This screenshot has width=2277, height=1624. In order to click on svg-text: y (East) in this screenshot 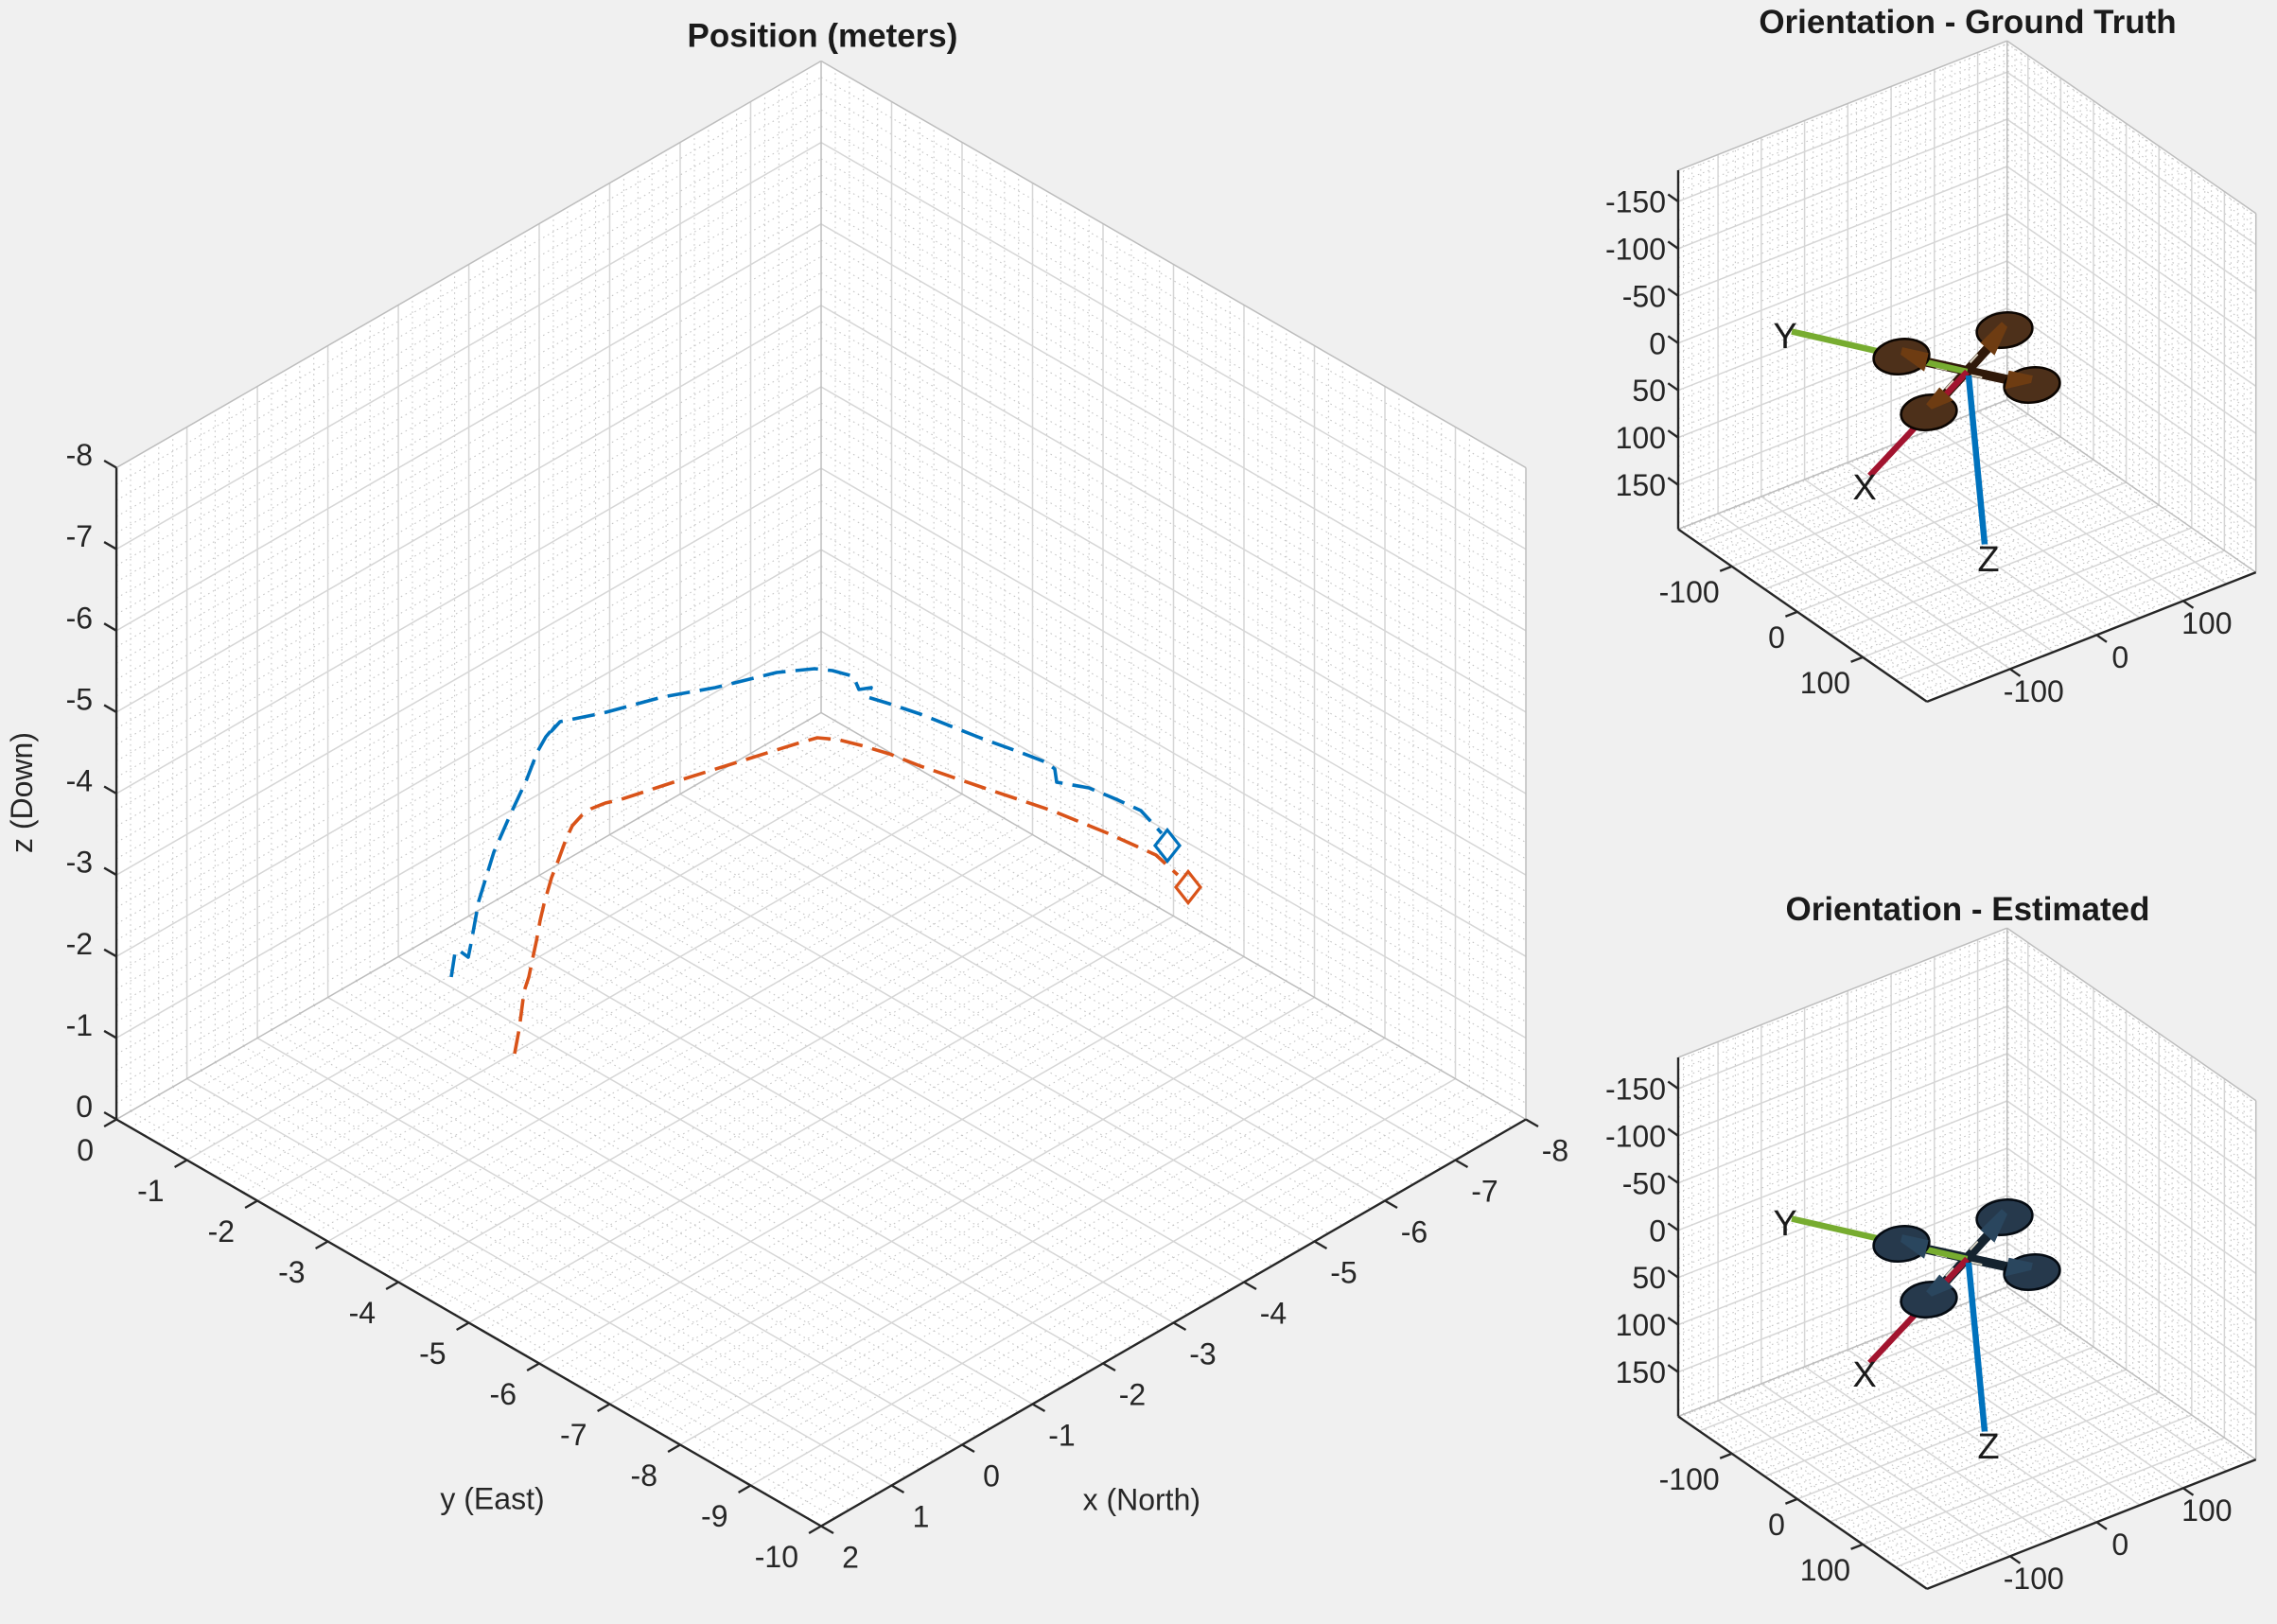, I will do `click(492, 1499)`.